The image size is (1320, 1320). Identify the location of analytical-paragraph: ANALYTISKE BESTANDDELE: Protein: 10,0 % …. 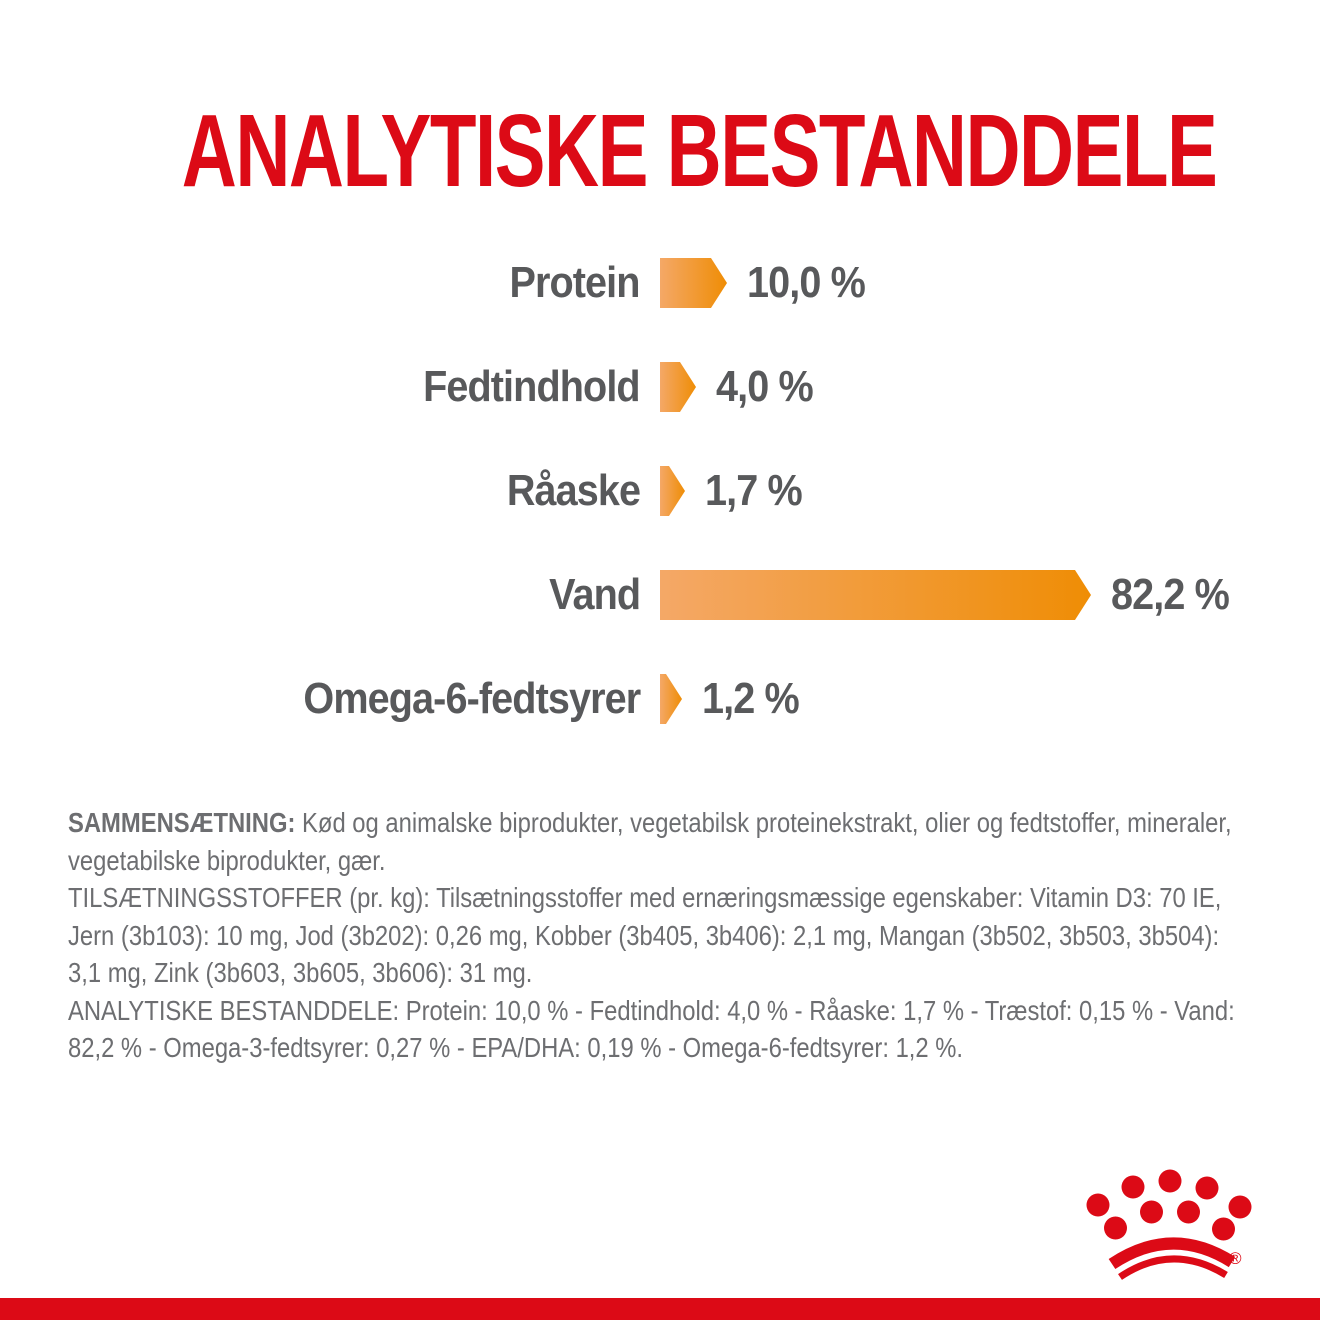
(651, 1029).